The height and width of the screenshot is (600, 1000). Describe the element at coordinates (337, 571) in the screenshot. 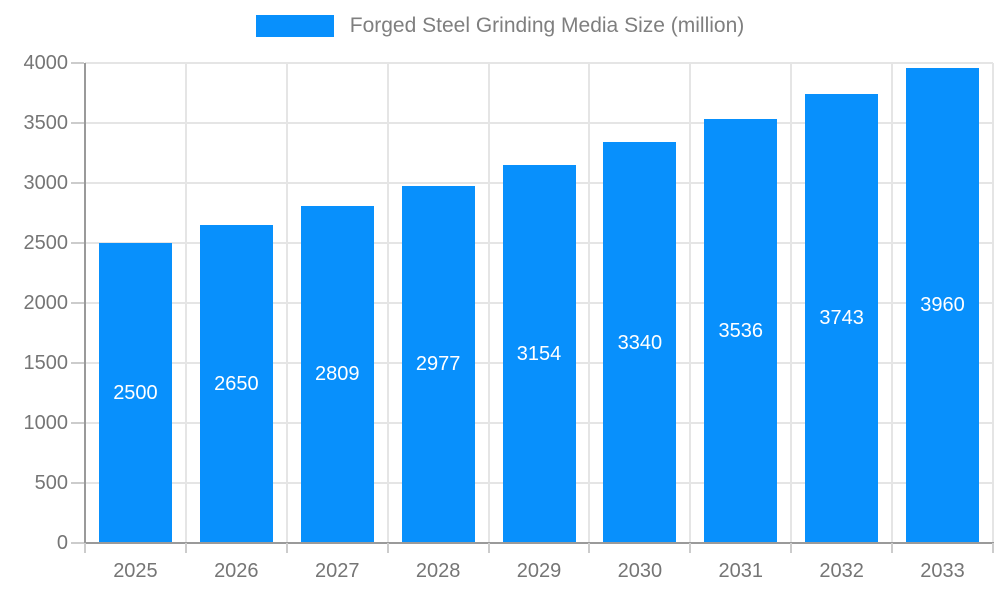

I see `x-tick-label: 2027` at that location.